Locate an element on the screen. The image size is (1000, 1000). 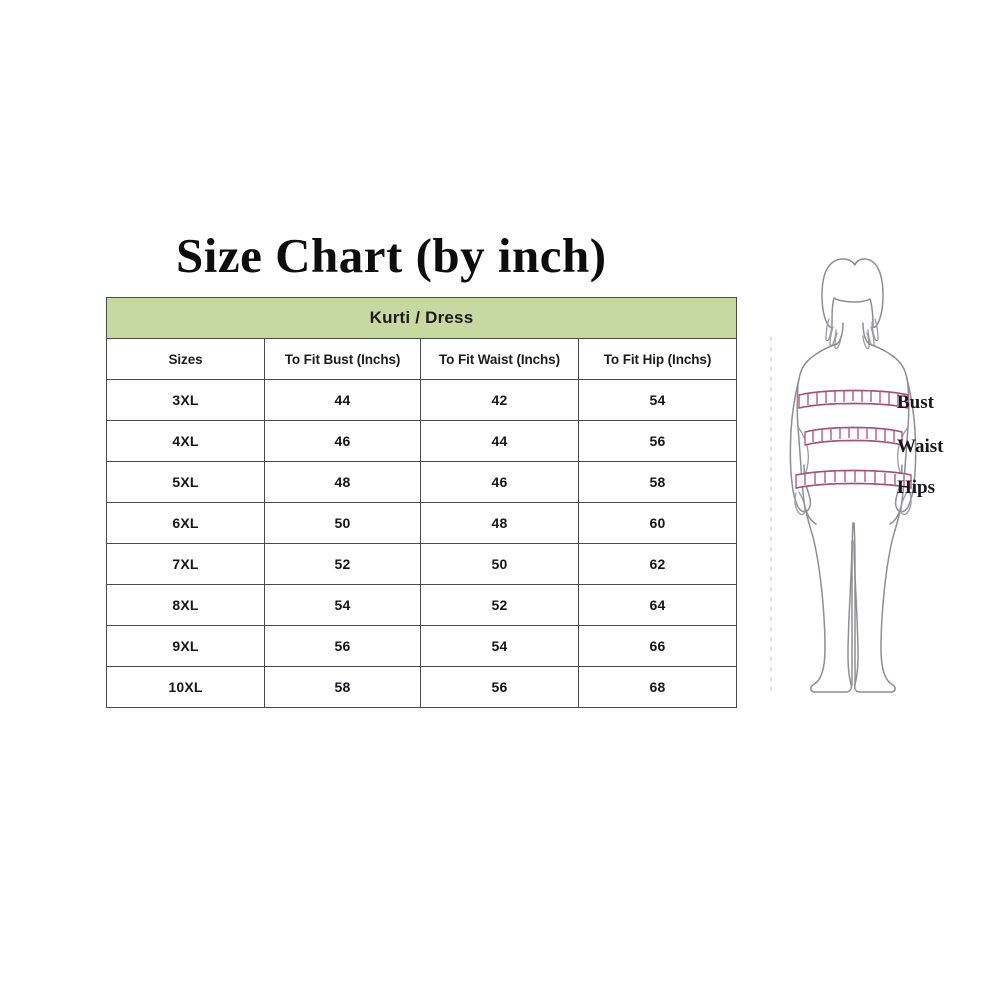
measurement-figure-panel: Bust Waist Hips is located at coordinates (875, 480).